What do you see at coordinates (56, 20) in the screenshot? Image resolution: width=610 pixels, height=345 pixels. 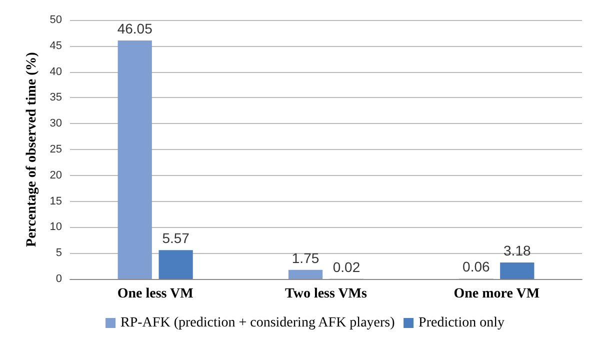 I see `y-tick-label: 50` at bounding box center [56, 20].